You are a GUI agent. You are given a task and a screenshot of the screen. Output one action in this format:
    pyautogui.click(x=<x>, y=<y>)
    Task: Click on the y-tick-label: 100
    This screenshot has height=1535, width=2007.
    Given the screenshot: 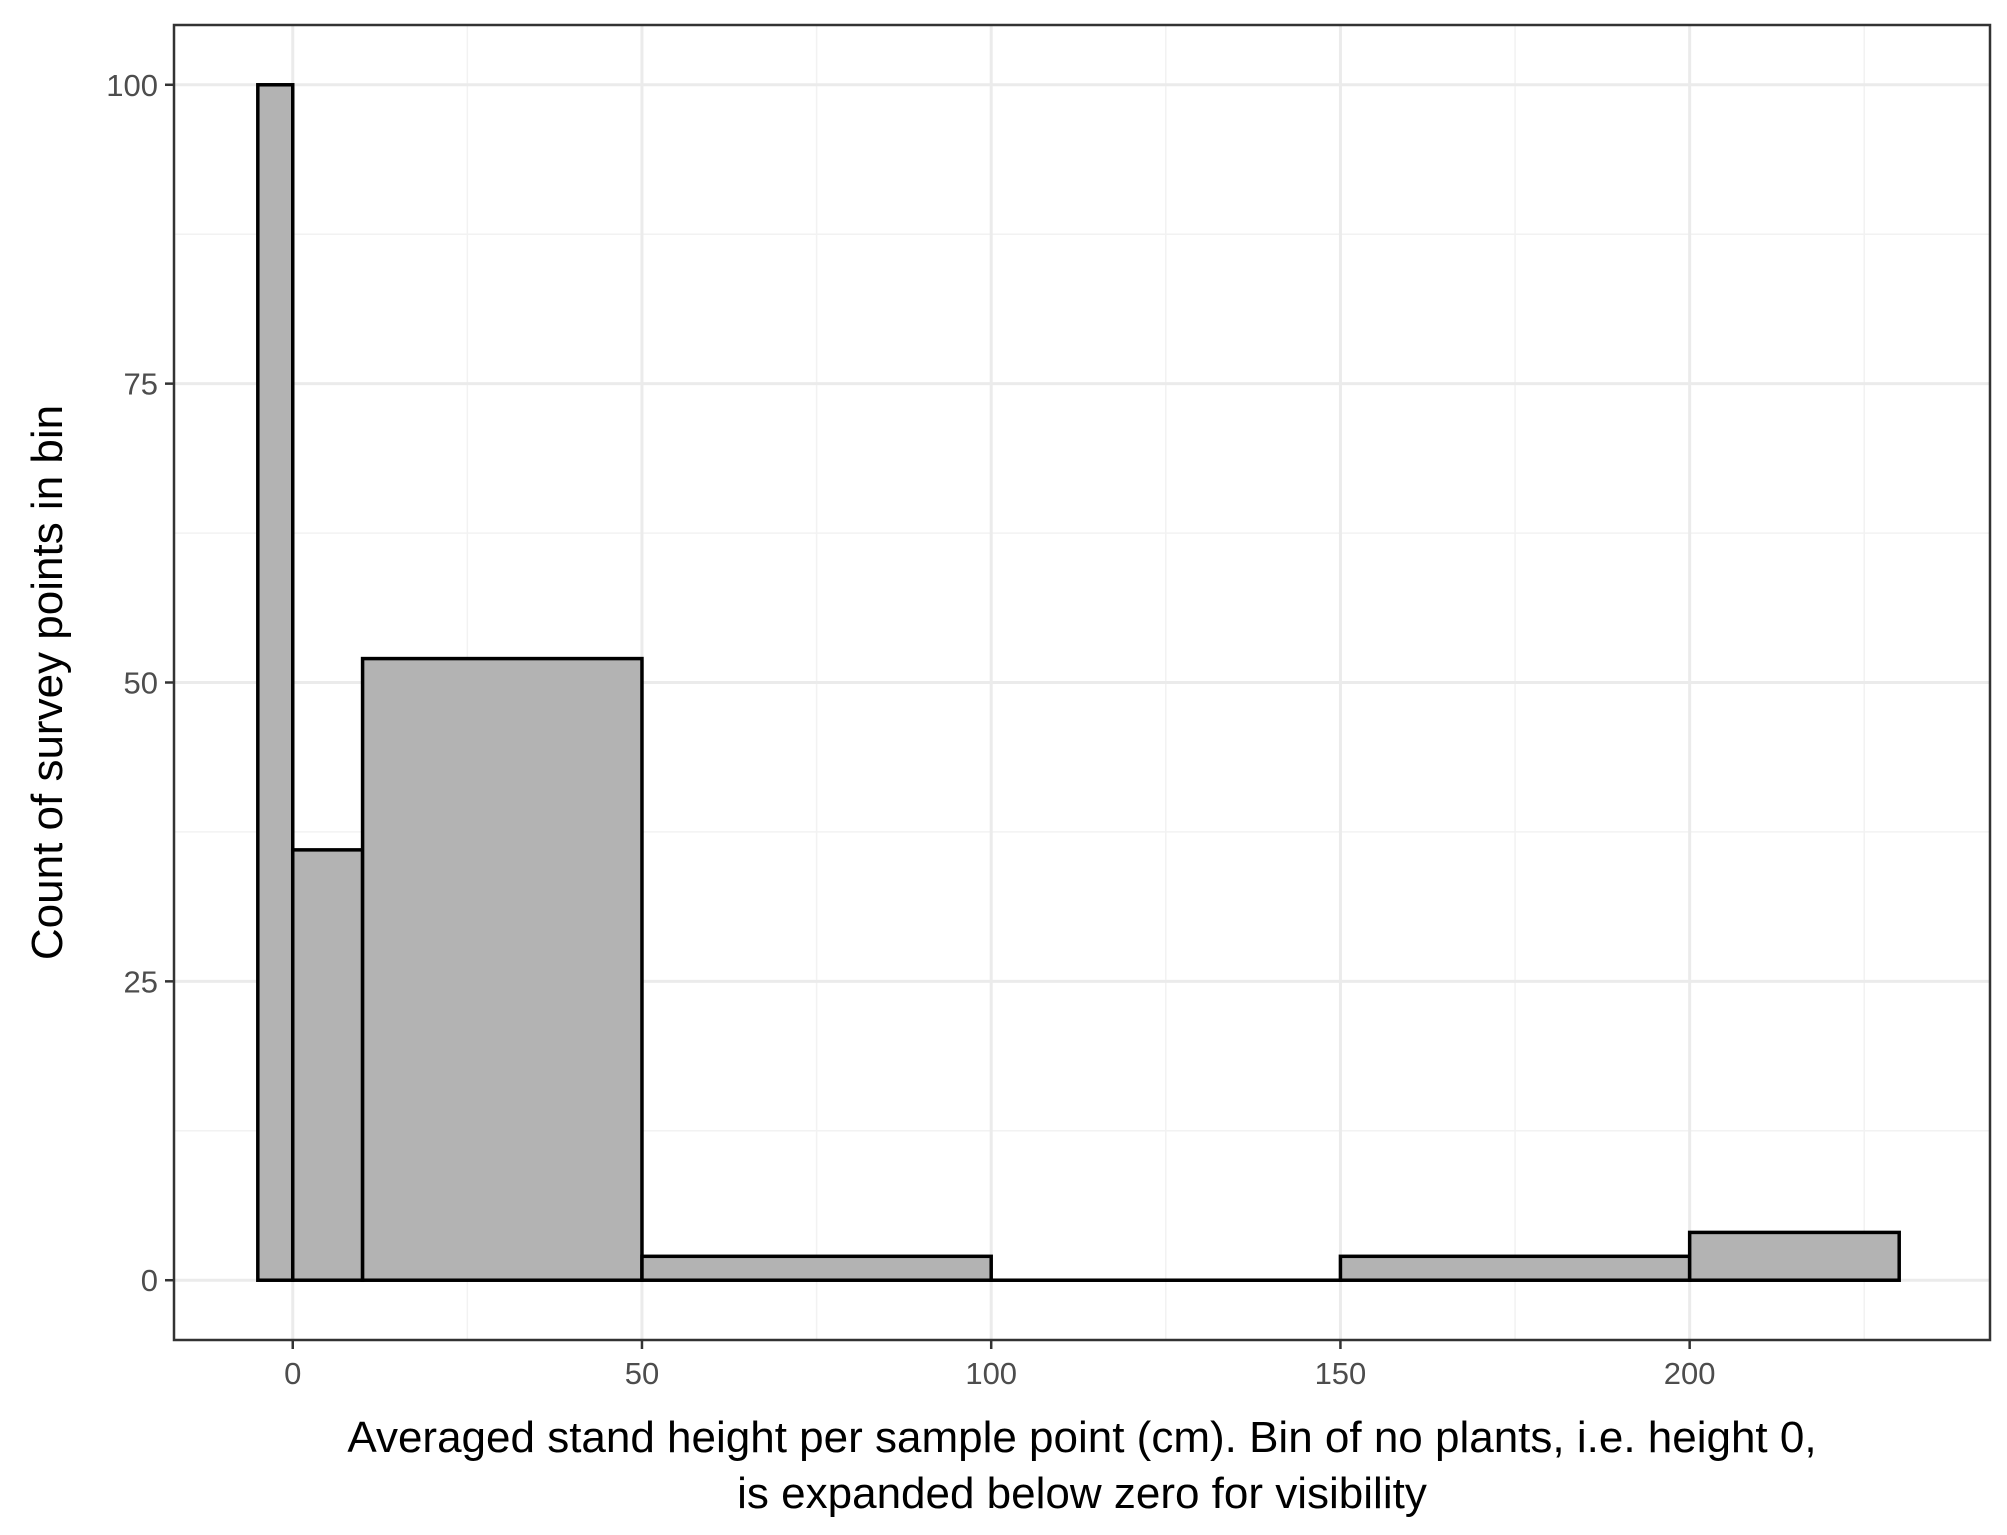 What is the action you would take?
    pyautogui.click(x=132, y=85)
    